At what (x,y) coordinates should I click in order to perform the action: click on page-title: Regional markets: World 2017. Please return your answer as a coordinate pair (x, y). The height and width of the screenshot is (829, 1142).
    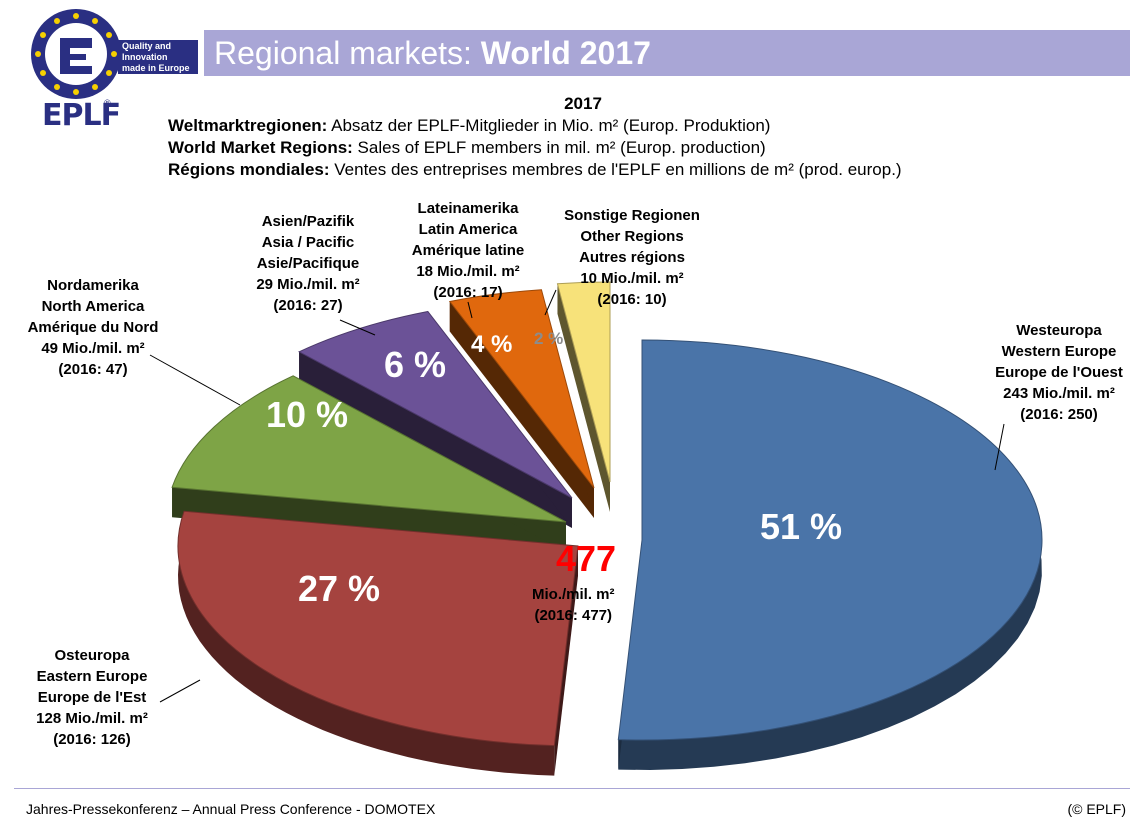
    Looking at the image, I should click on (432, 53).